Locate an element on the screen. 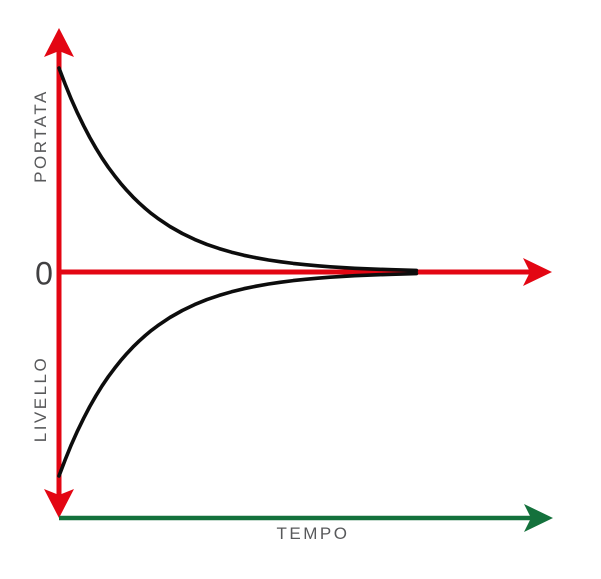  origin-zero-label: 0 is located at coordinates (44, 273).